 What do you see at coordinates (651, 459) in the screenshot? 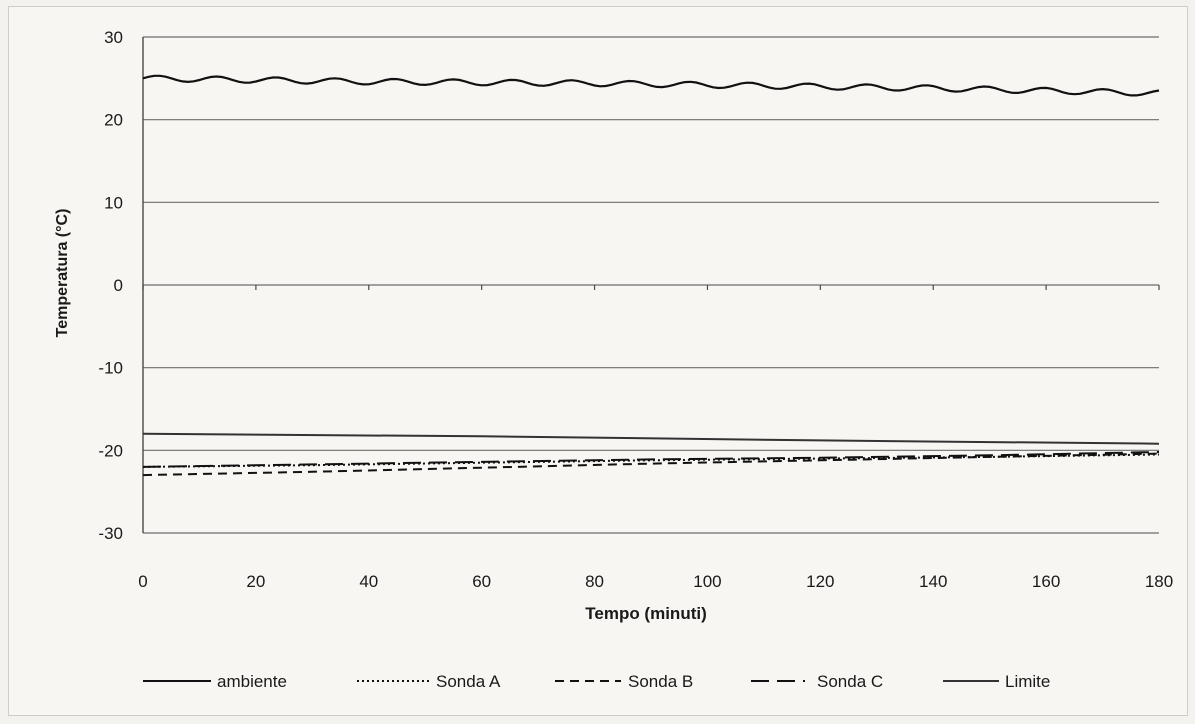
I see `series-line-sonda-c` at bounding box center [651, 459].